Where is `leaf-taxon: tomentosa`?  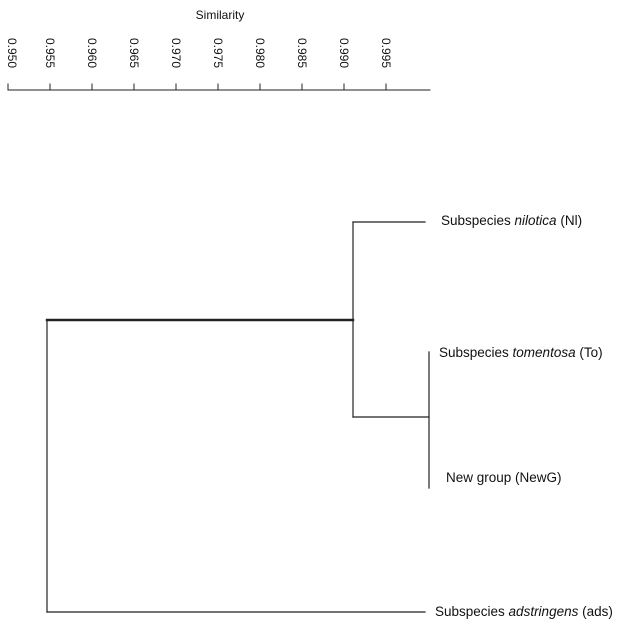
leaf-taxon: tomentosa is located at coordinates (544, 352).